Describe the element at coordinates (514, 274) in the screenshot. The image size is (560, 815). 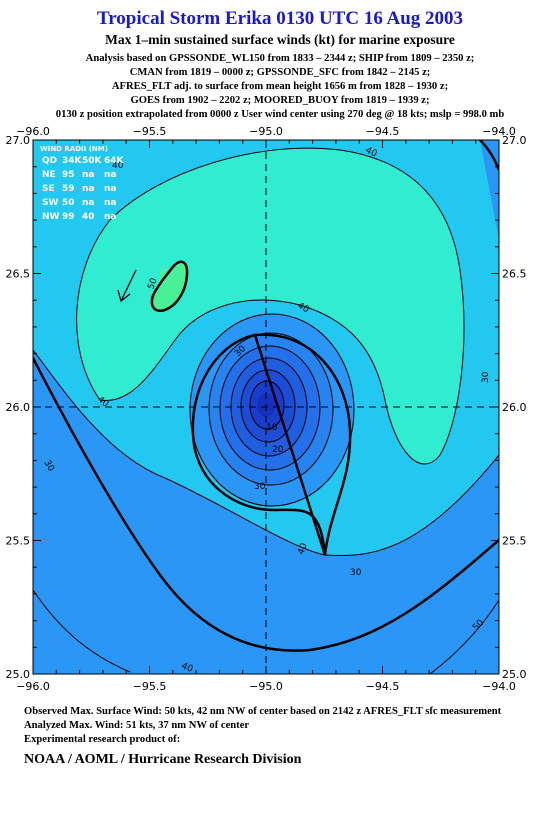
I see `y-tick-label-right: 26.5` at that location.